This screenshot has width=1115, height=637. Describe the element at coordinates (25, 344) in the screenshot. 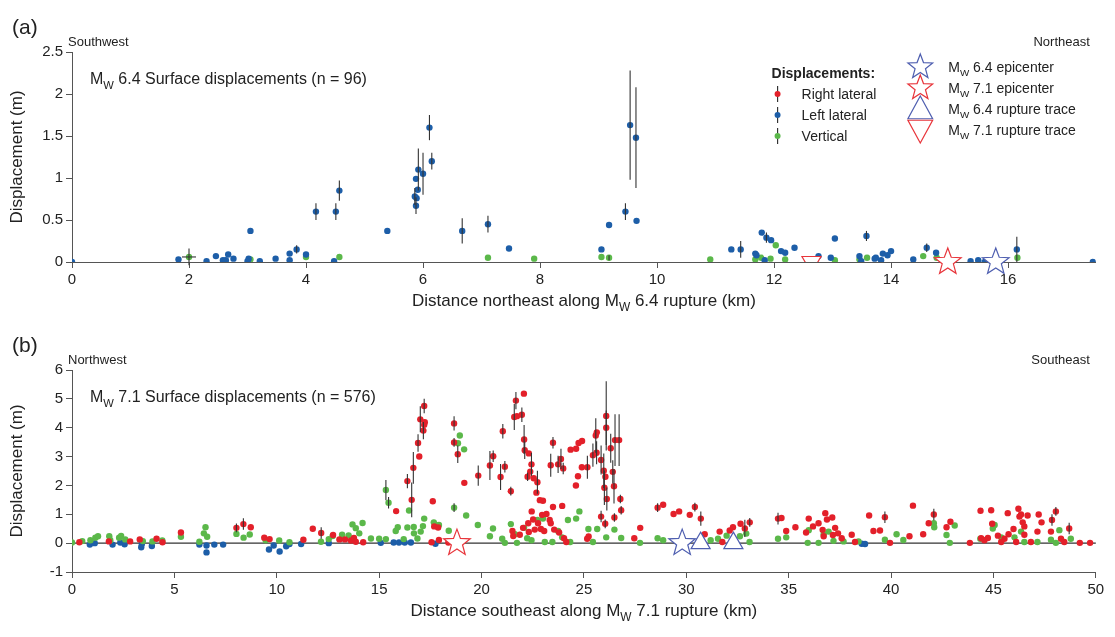

I see `chart-title: (b)` at that location.